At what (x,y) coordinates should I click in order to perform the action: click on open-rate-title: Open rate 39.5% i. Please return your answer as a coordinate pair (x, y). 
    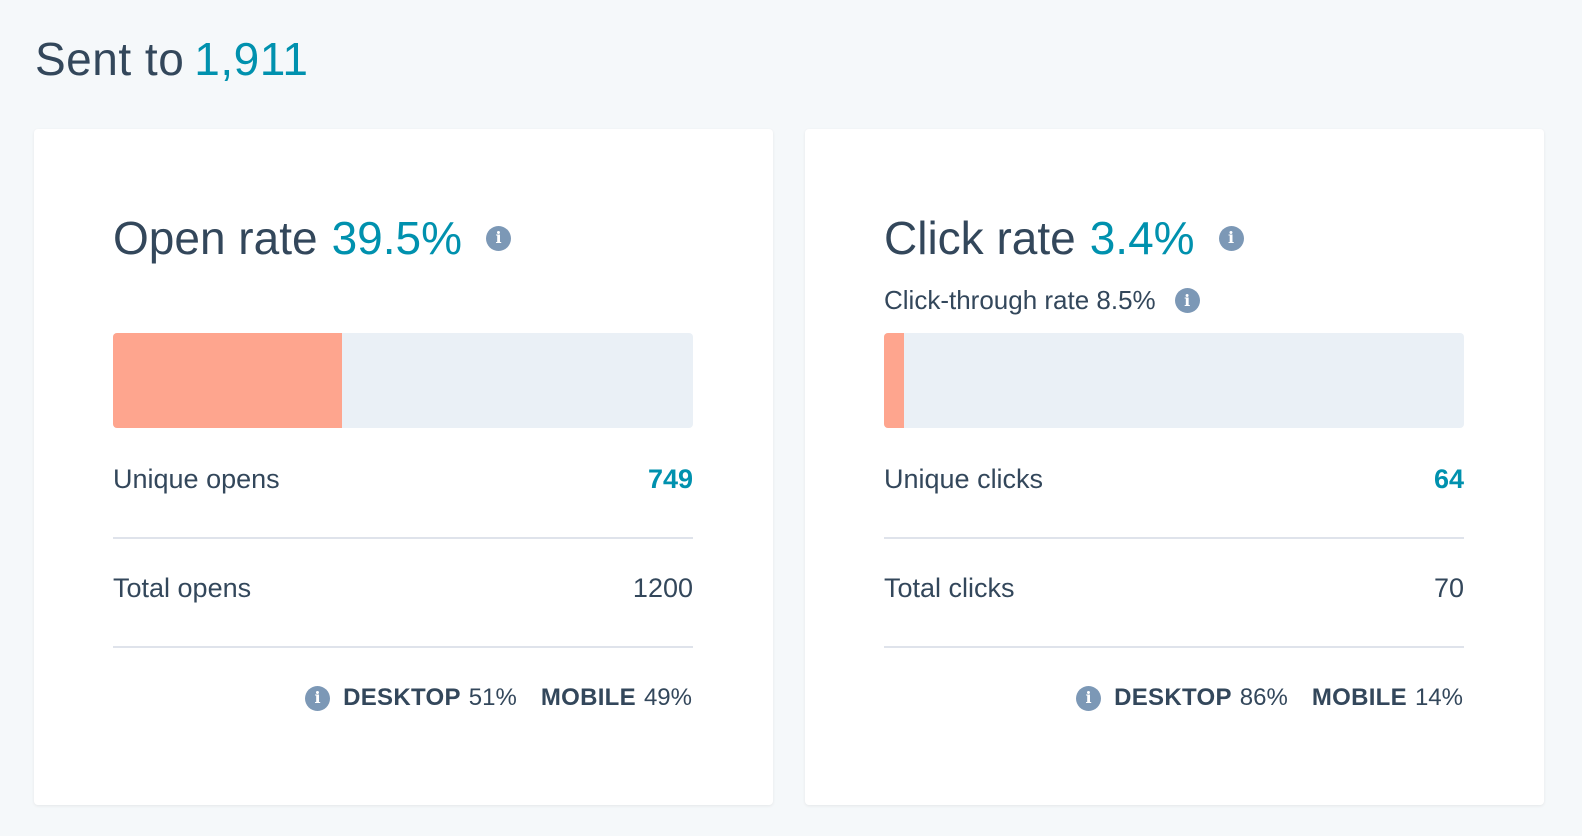
    Looking at the image, I should click on (312, 238).